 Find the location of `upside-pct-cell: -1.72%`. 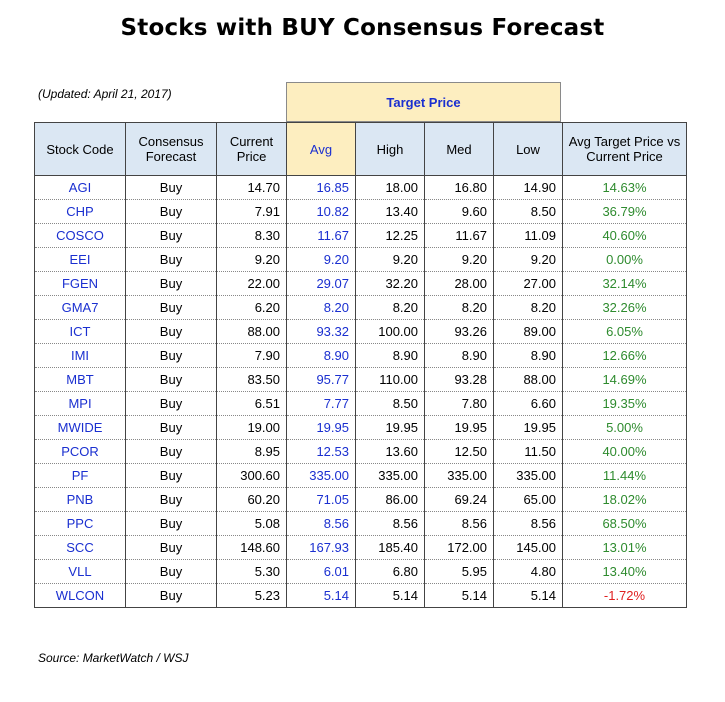

upside-pct-cell: -1.72% is located at coordinates (624, 595).